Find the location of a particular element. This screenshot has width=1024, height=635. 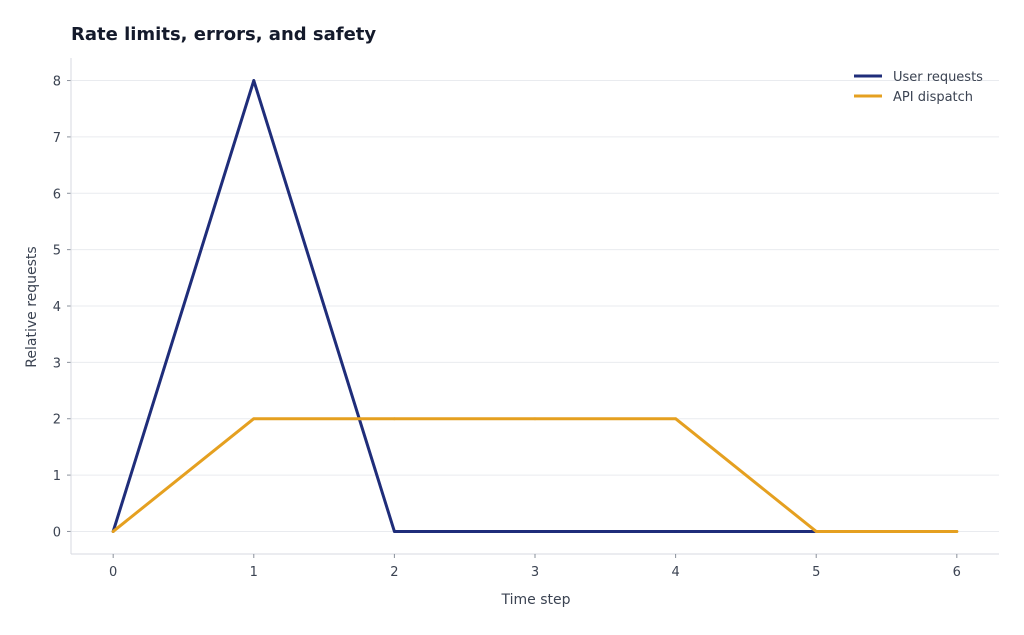

x-tick-label: 1 is located at coordinates (254, 572).